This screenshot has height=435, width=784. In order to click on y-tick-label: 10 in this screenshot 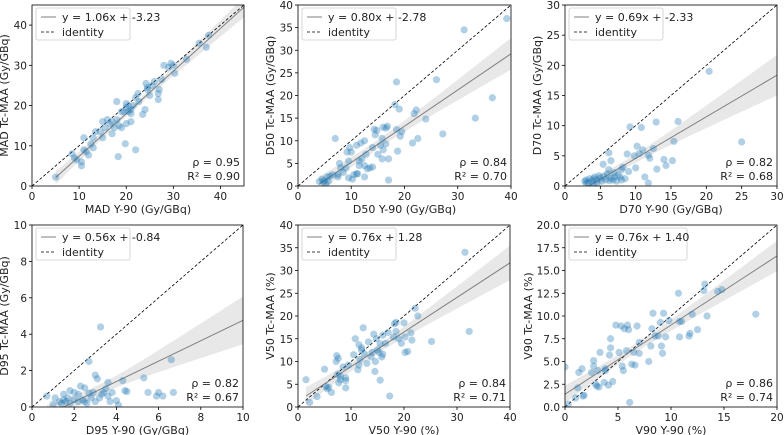, I will do `click(286, 142)`.